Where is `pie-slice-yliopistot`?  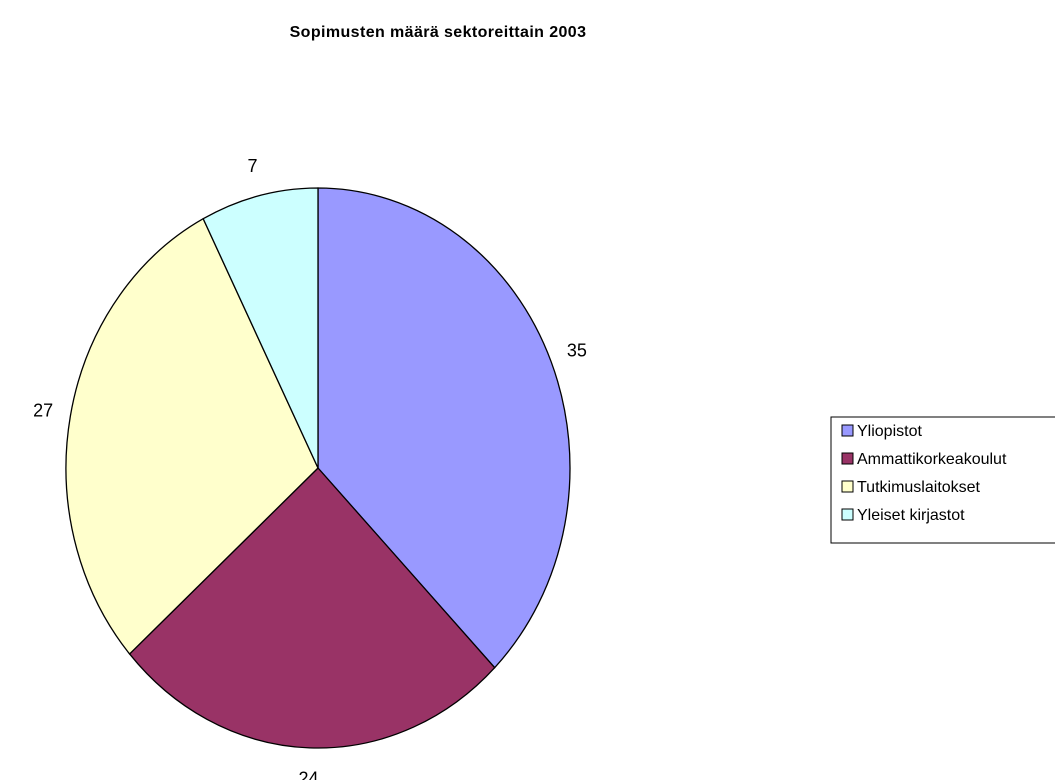
pie-slice-yliopistot is located at coordinates (444, 428).